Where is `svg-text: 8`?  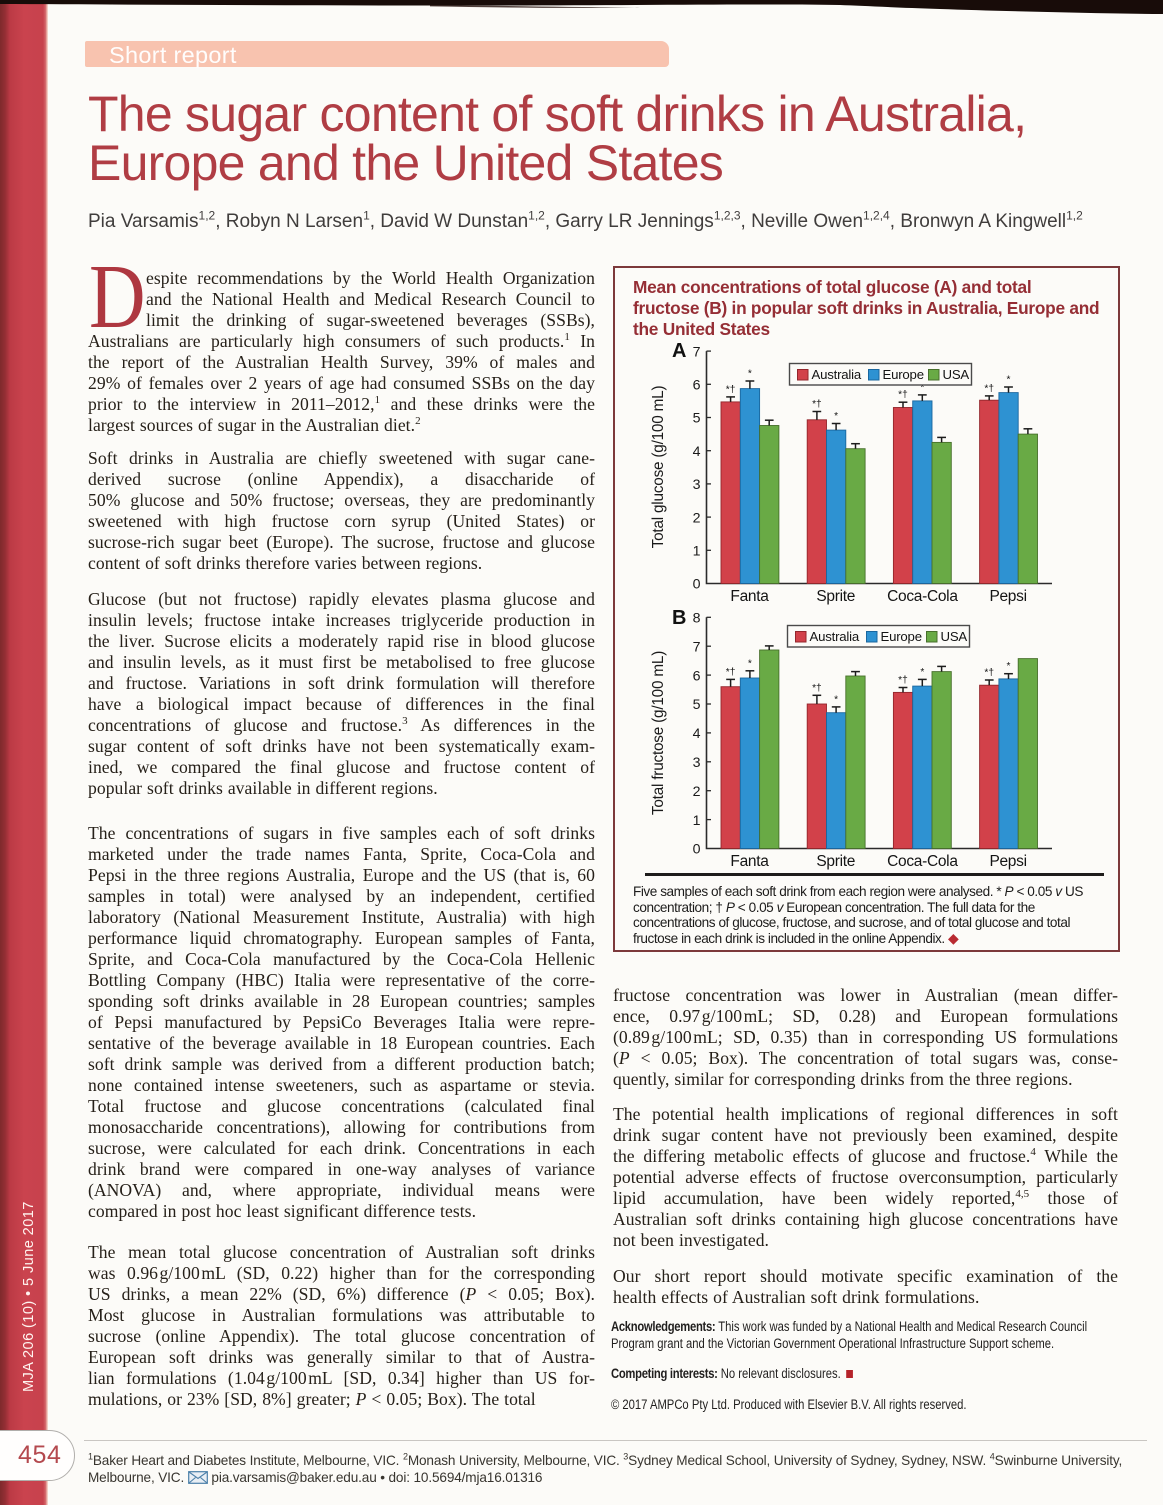 svg-text: 8 is located at coordinates (697, 619).